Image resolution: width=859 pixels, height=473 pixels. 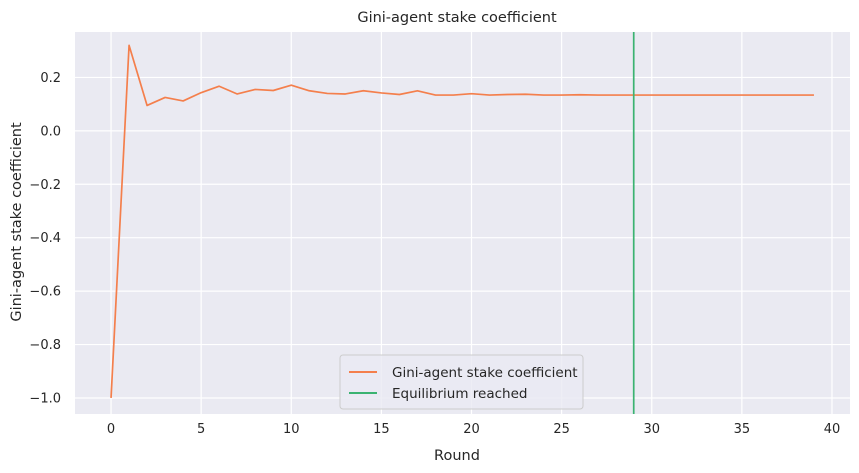 What do you see at coordinates (45, 185) in the screenshot?
I see `y-tick-label: −0.2` at bounding box center [45, 185].